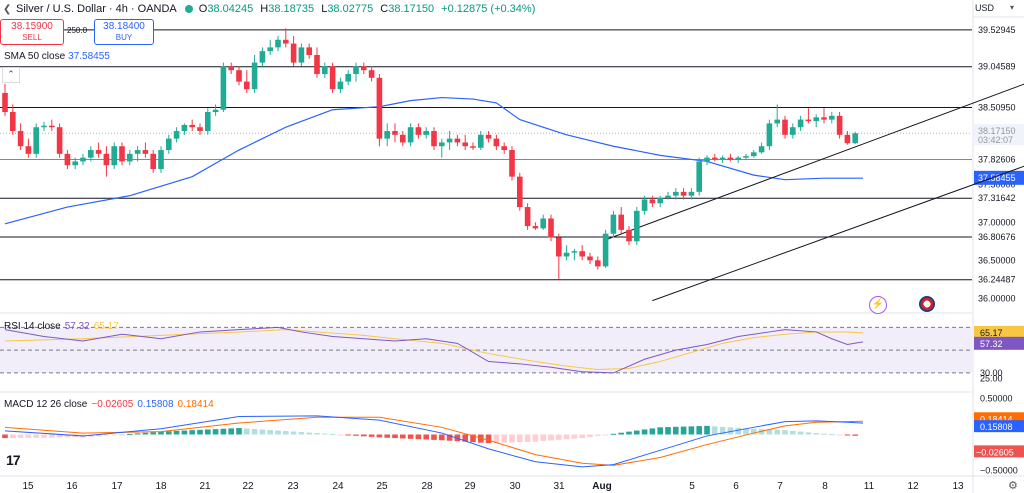  I want to click on lightning-icon: ⚡, so click(878, 305).